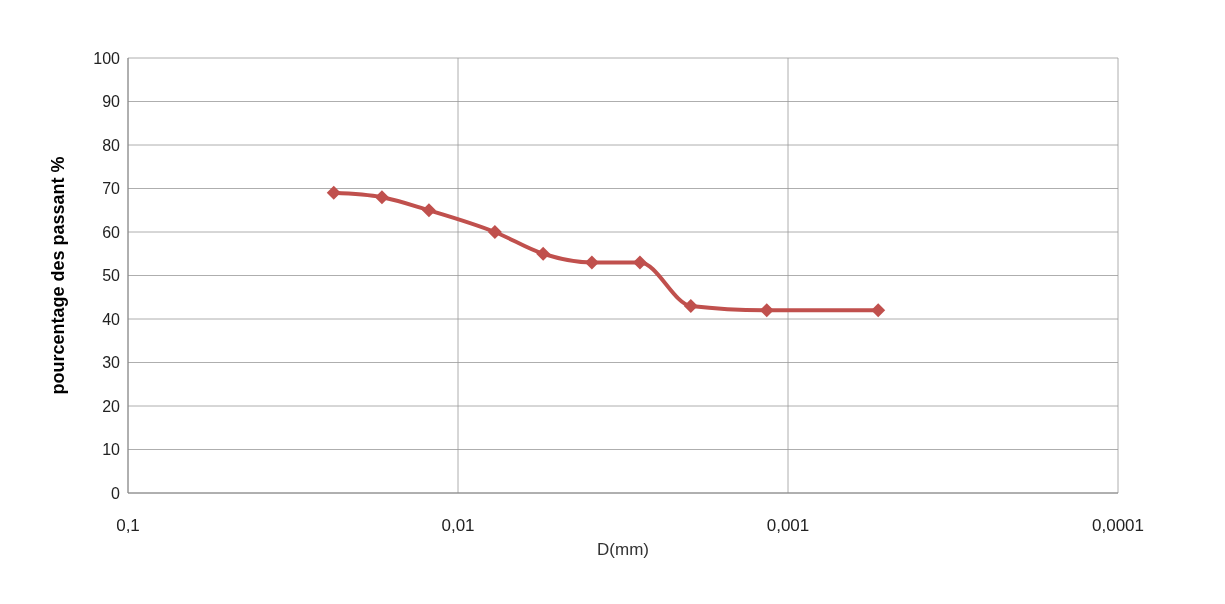  Describe the element at coordinates (1118, 526) in the screenshot. I see `x-tick-label: 0,0001` at that location.